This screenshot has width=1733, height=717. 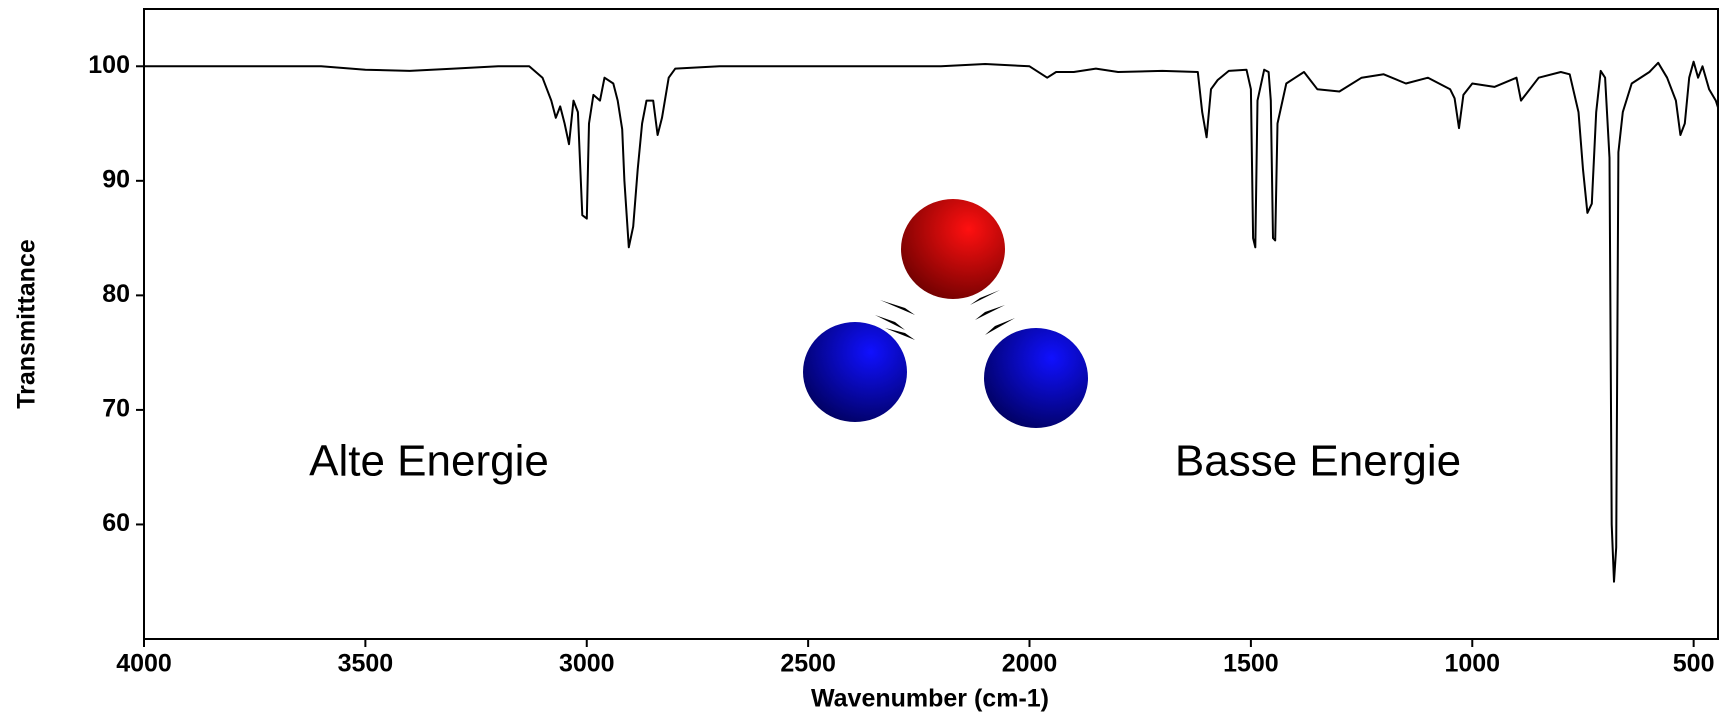 I want to click on y-tick-label: 100, so click(x=109, y=65).